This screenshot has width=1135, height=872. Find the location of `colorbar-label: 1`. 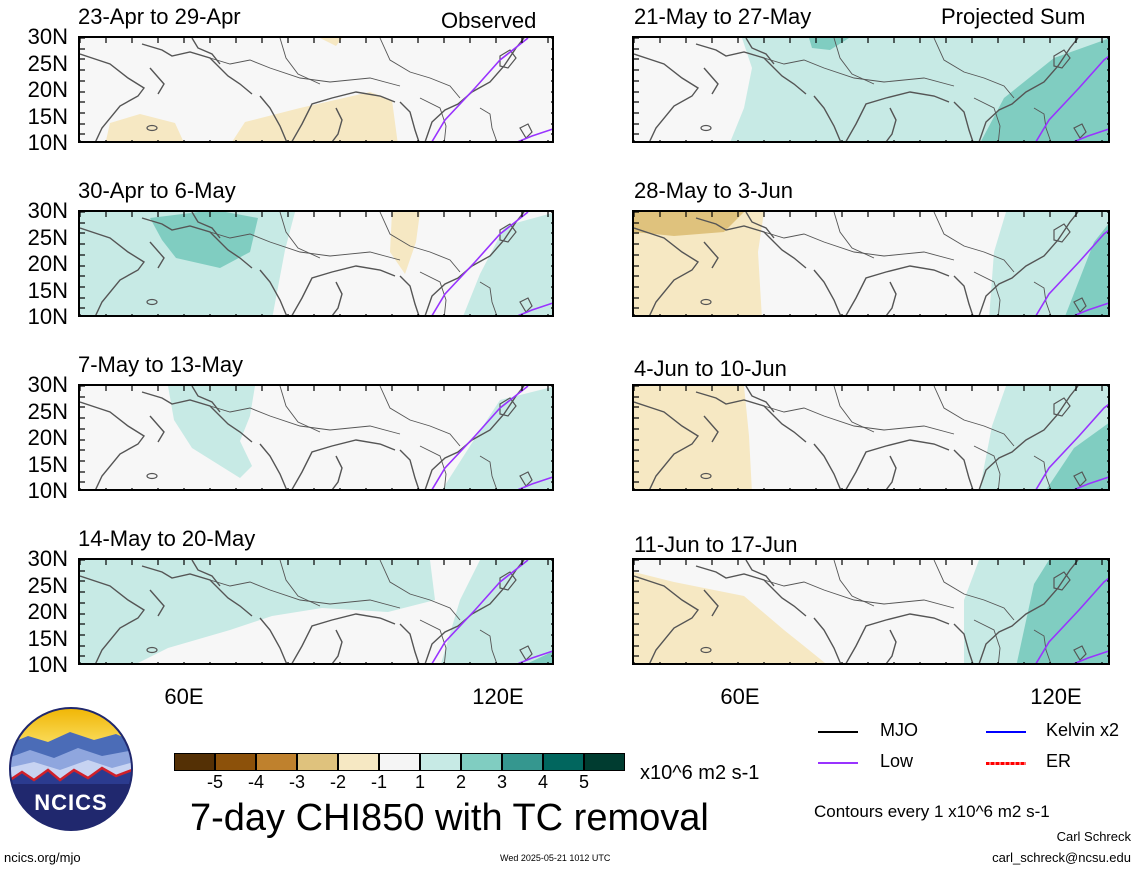

colorbar-label: 1 is located at coordinates (419, 782).